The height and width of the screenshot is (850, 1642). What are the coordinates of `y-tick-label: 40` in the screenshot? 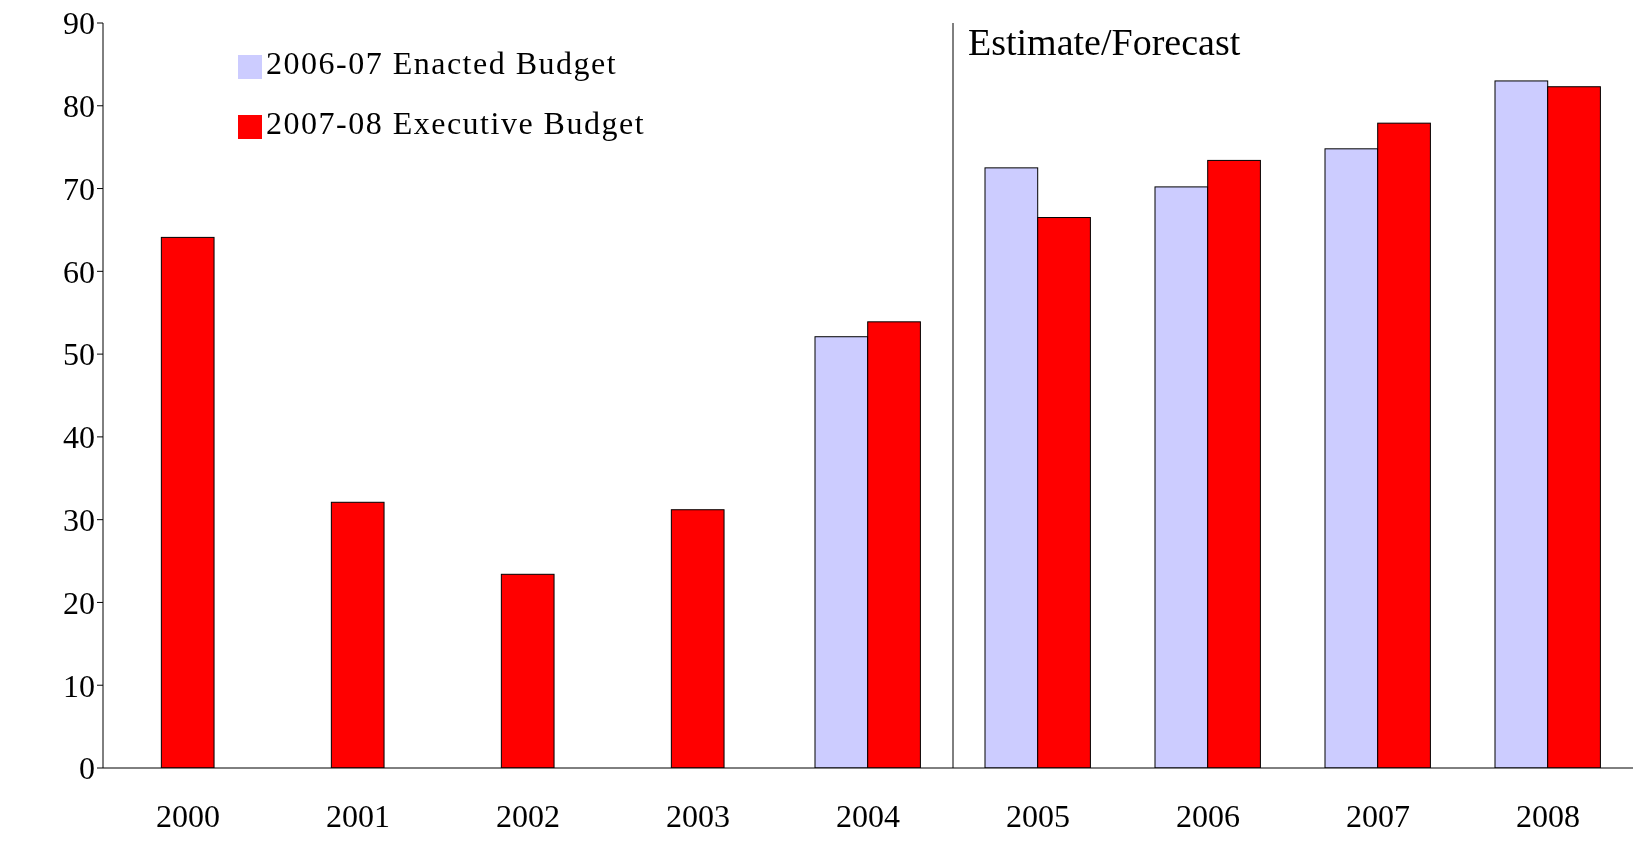 It's located at (79, 437).